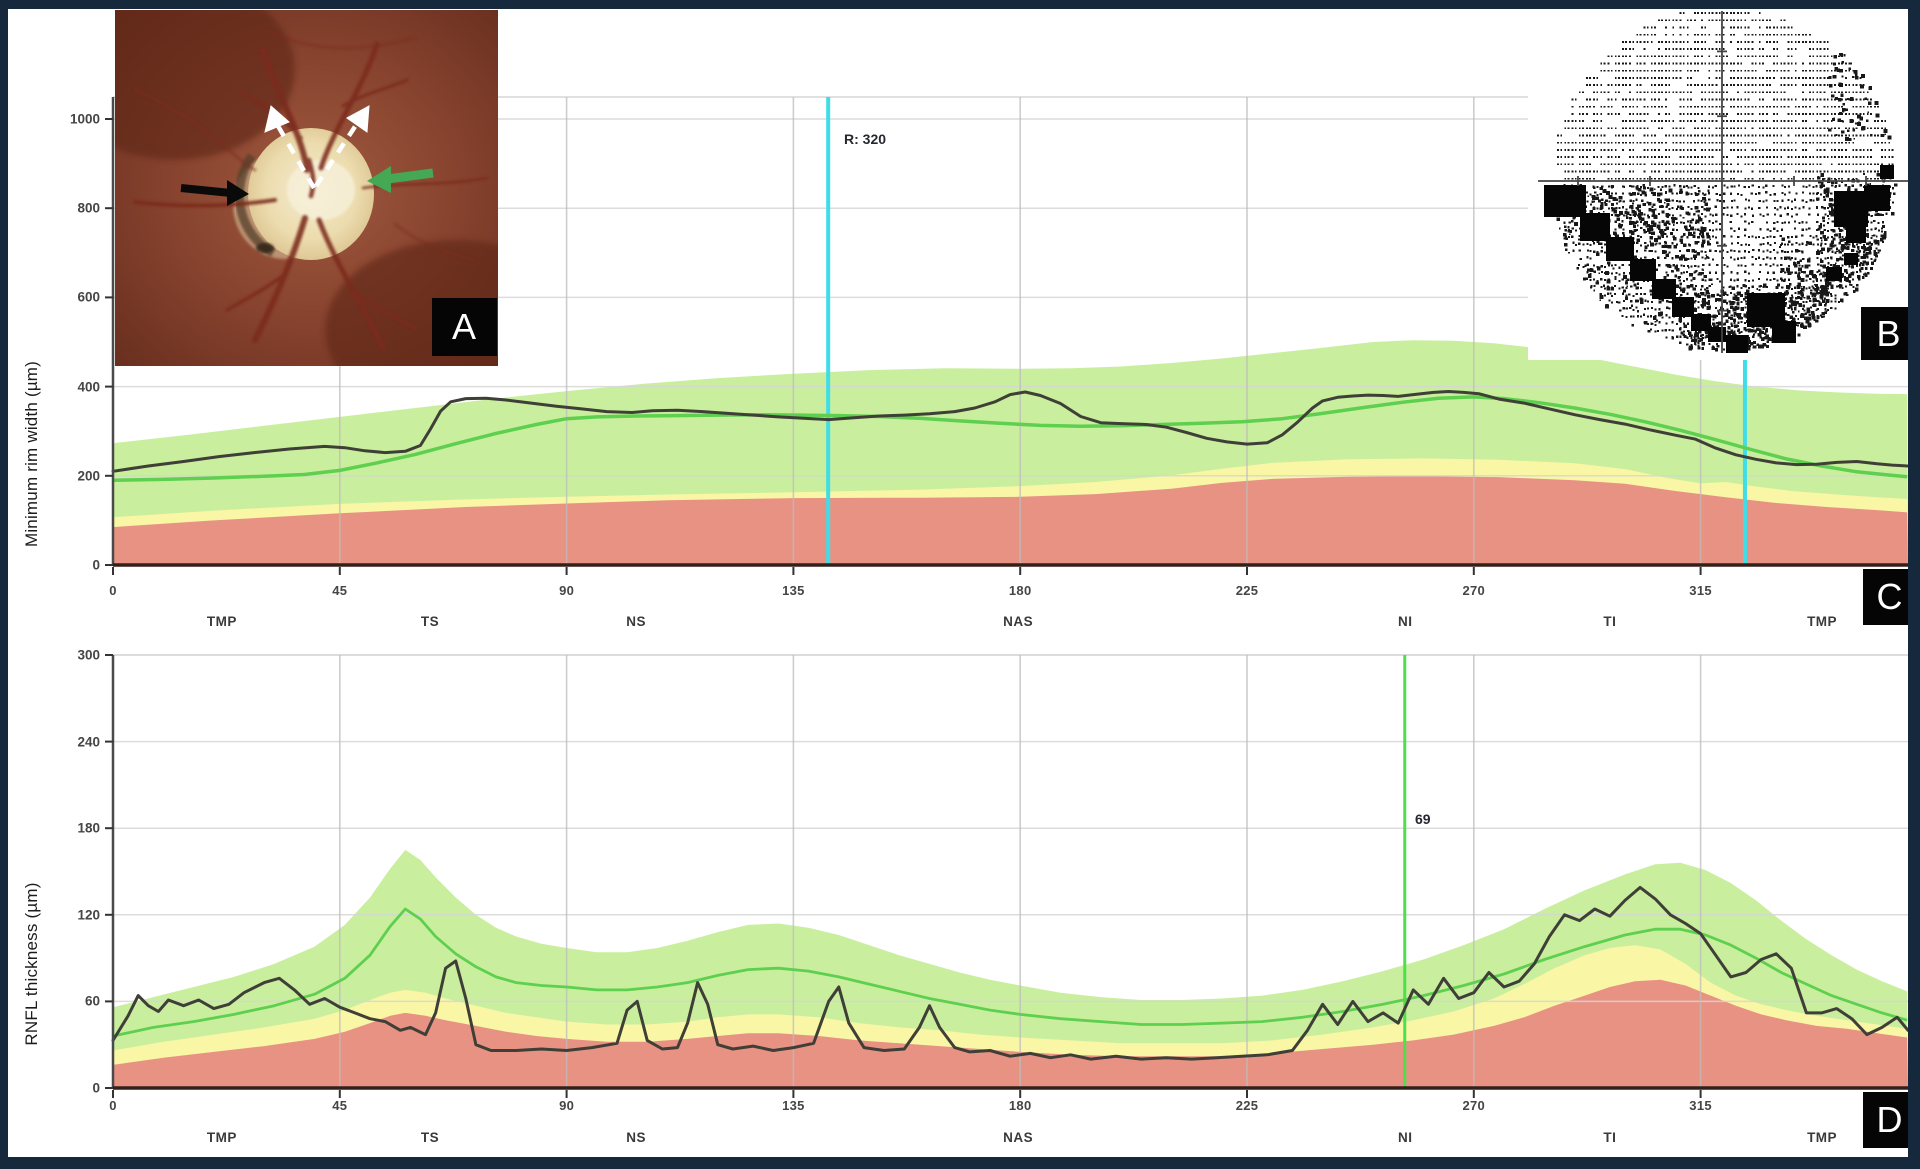 This screenshot has width=1920, height=1169. Describe the element at coordinates (400, 179) in the screenshot. I see `green-arrow` at that location.